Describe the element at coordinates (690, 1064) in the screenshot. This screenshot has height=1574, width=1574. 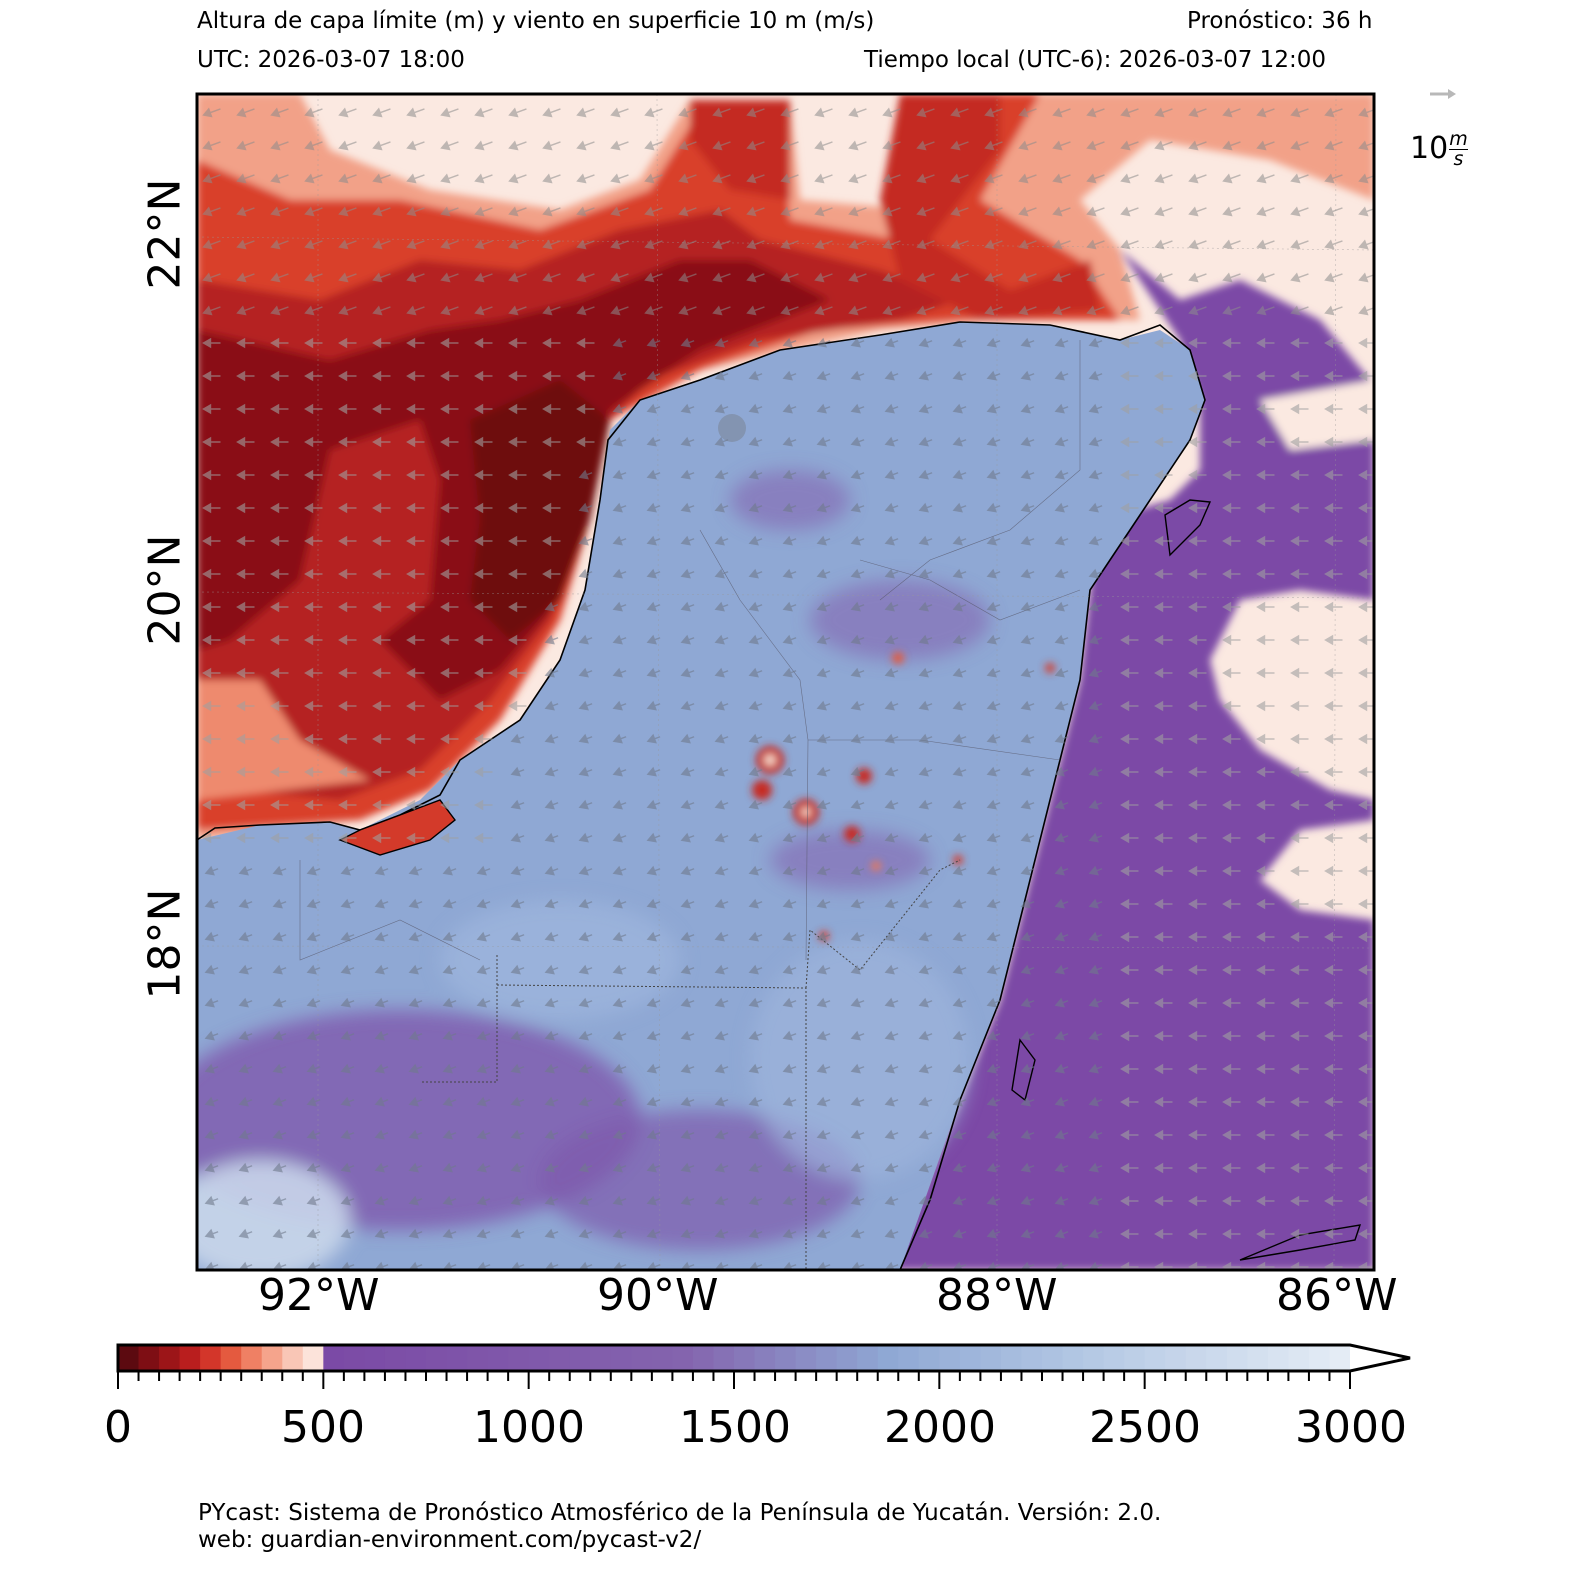
I see `state-borders` at that location.